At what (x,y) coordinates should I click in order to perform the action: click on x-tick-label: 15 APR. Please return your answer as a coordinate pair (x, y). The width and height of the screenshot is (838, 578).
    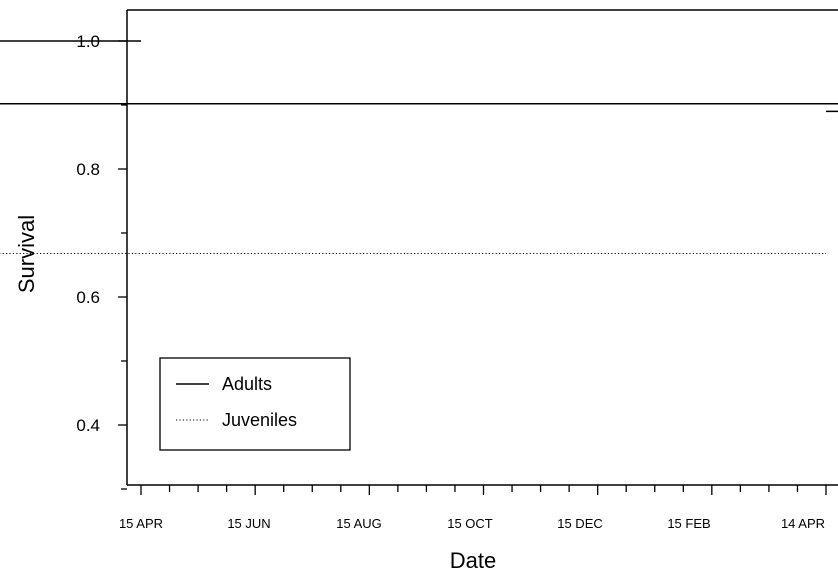
    Looking at the image, I should click on (141, 523).